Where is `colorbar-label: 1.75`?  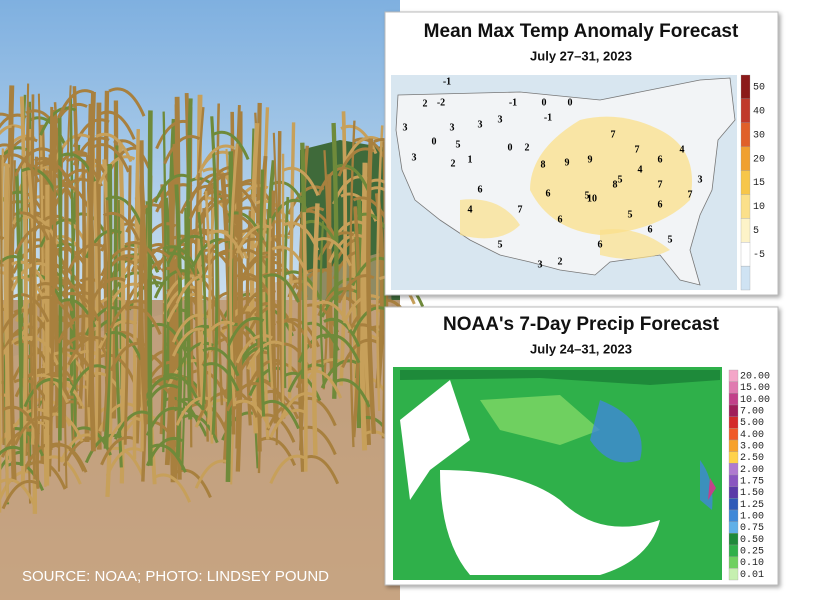
colorbar-label: 1.75 is located at coordinates (752, 481).